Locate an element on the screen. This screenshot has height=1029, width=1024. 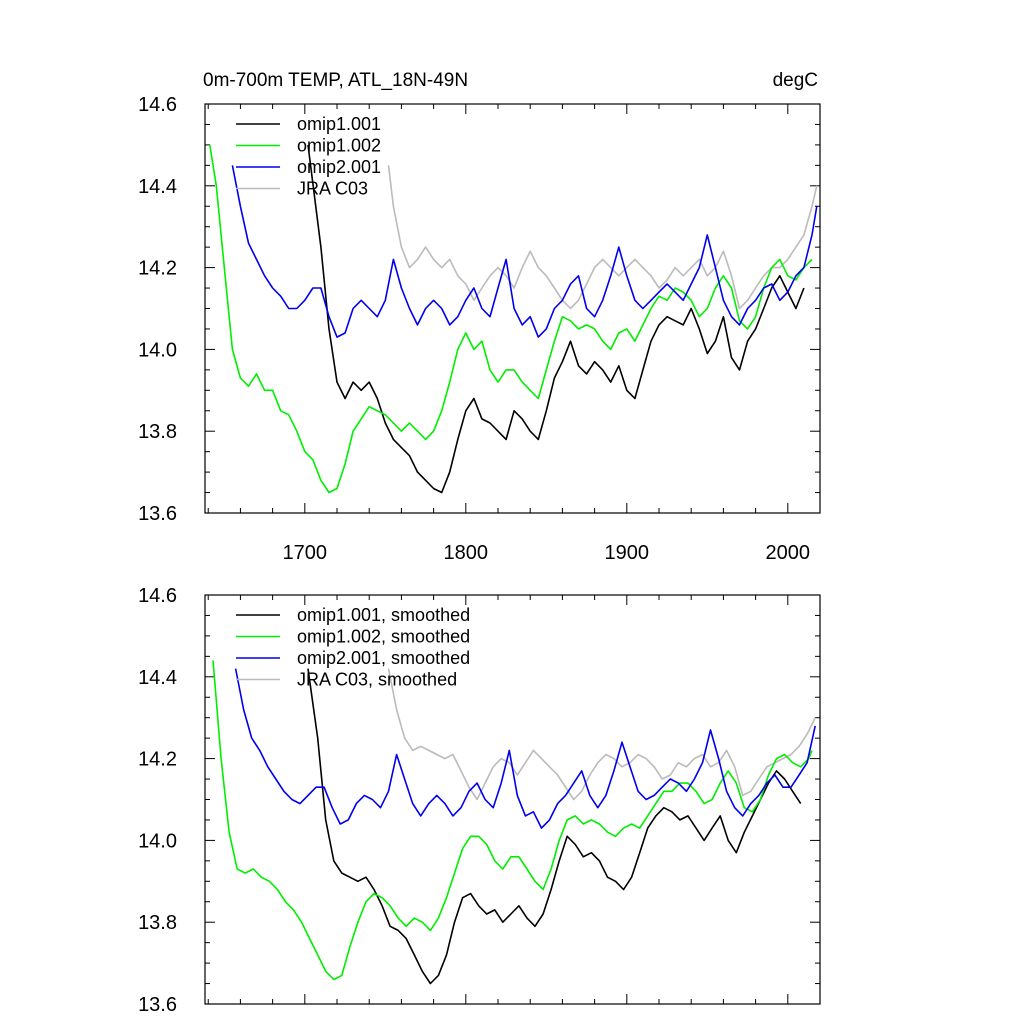
legend-label: omip2.001 is located at coordinates (339, 167).